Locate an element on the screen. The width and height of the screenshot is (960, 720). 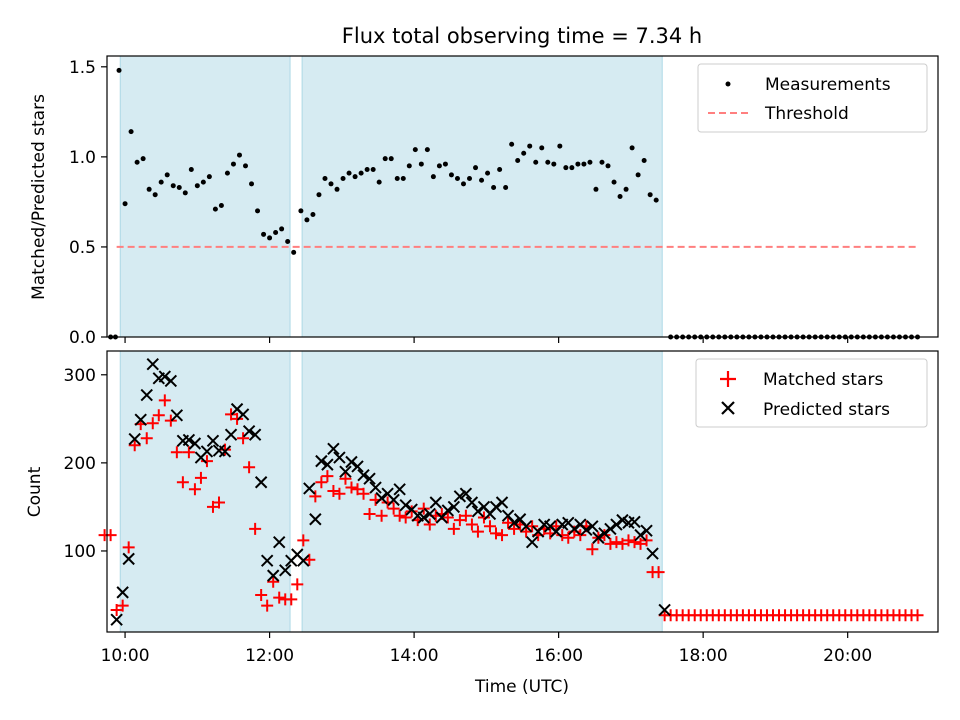
x-tick-label: 16:00 is located at coordinates (558, 656).